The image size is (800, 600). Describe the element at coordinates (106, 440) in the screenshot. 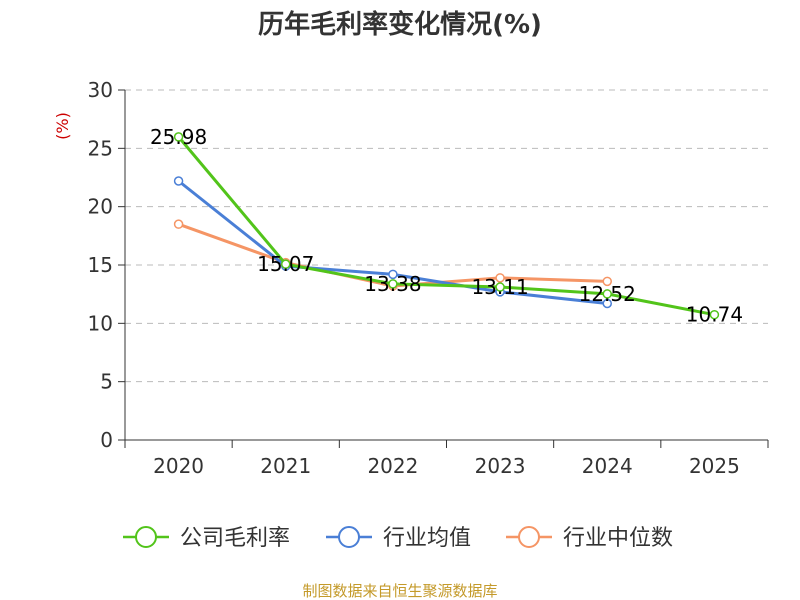

I see `y-tick-label: 0` at that location.